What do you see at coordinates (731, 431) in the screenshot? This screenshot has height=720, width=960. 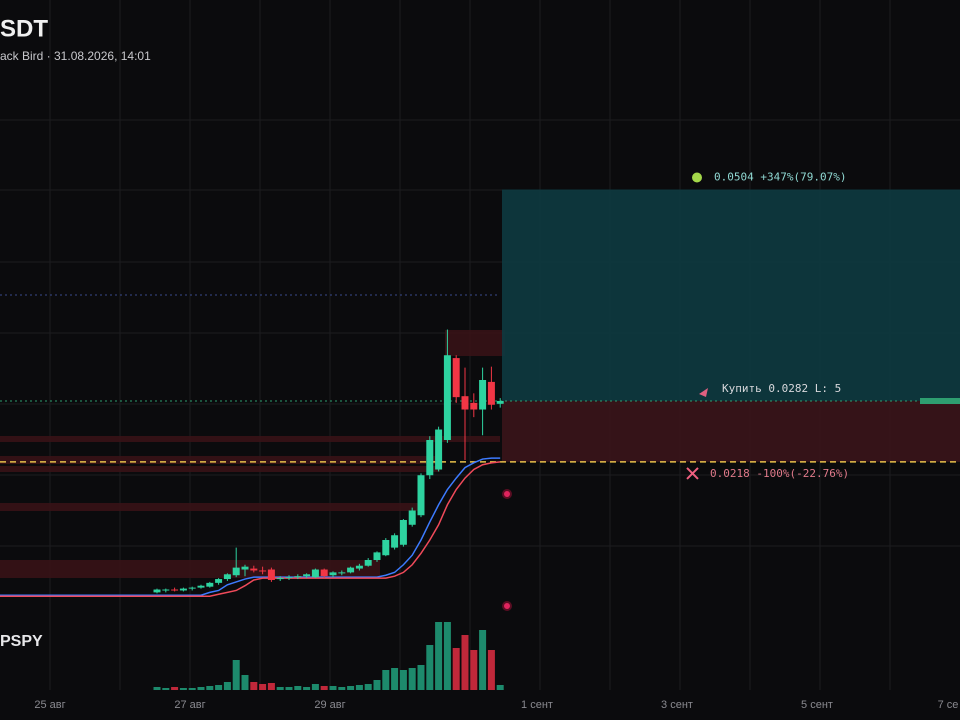 I see `loss-zone` at bounding box center [731, 431].